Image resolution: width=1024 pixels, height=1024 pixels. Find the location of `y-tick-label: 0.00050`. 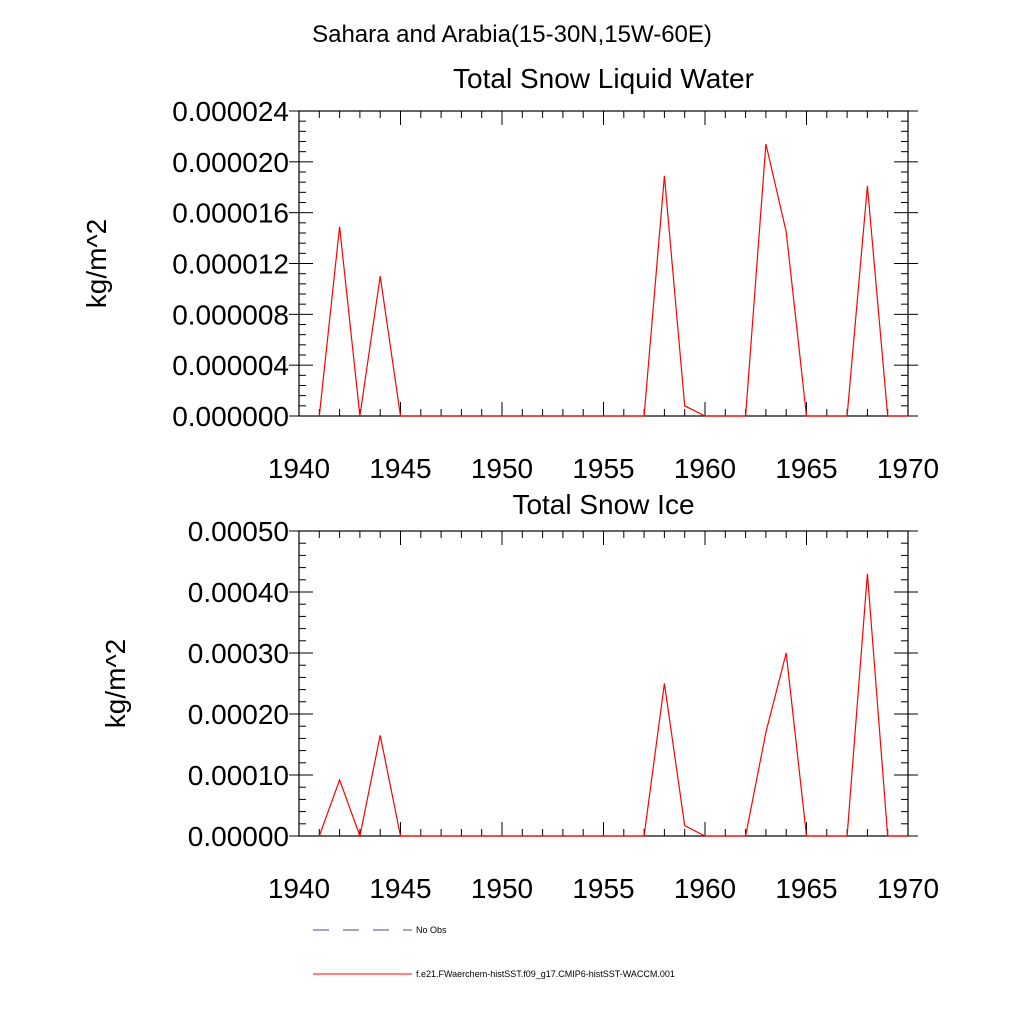

y-tick-label: 0.00050 is located at coordinates (238, 531).